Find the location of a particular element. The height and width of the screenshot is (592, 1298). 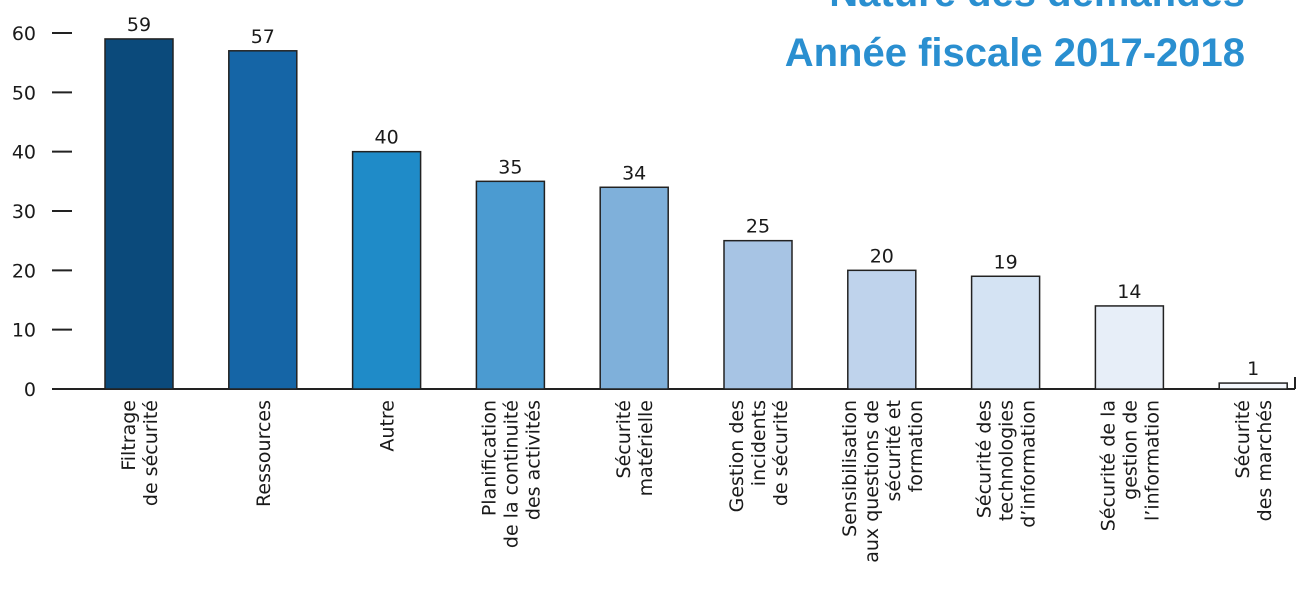

x-tick-label-line: Ressources is located at coordinates (264, 453).